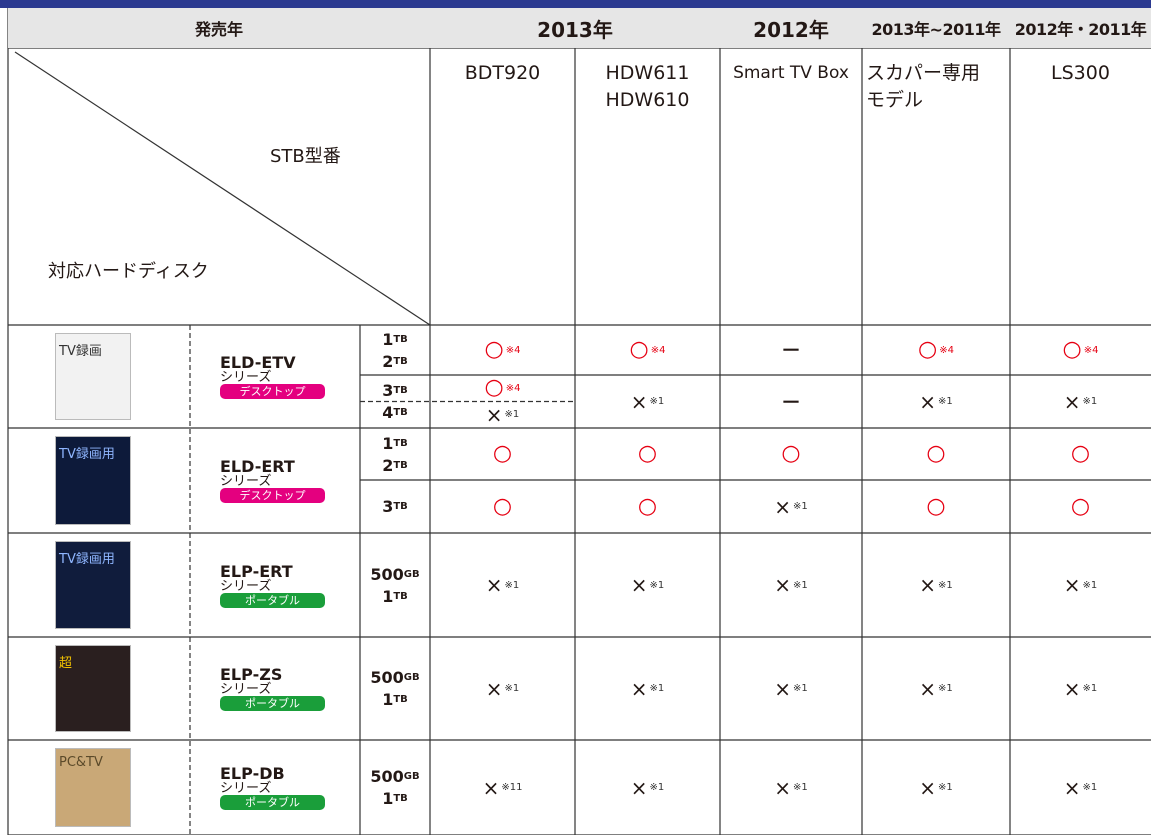 The width and height of the screenshot is (1151, 835). What do you see at coordinates (1080, 73) in the screenshot?
I see `model-name: LS300` at bounding box center [1080, 73].